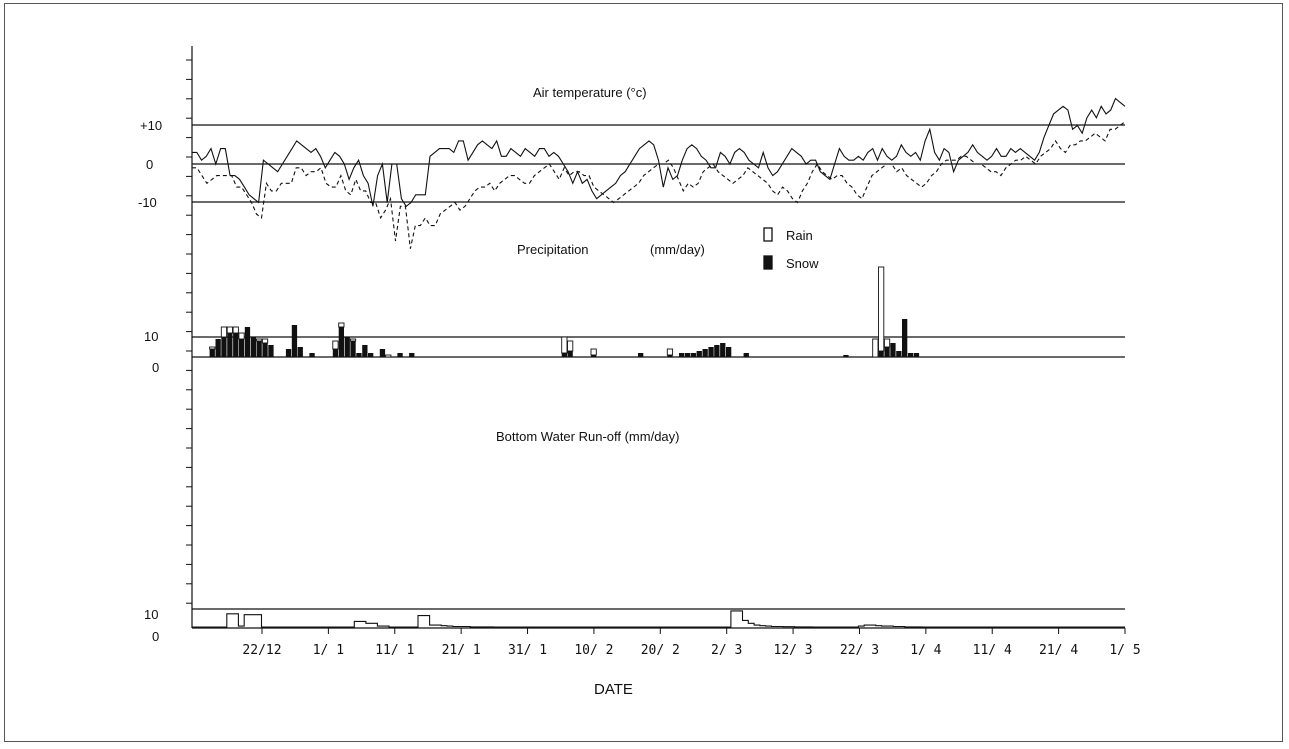 This screenshot has width=1289, height=749. What do you see at coordinates (527, 650) in the screenshot?
I see `x-tick-label: 31/ 1` at bounding box center [527, 650].